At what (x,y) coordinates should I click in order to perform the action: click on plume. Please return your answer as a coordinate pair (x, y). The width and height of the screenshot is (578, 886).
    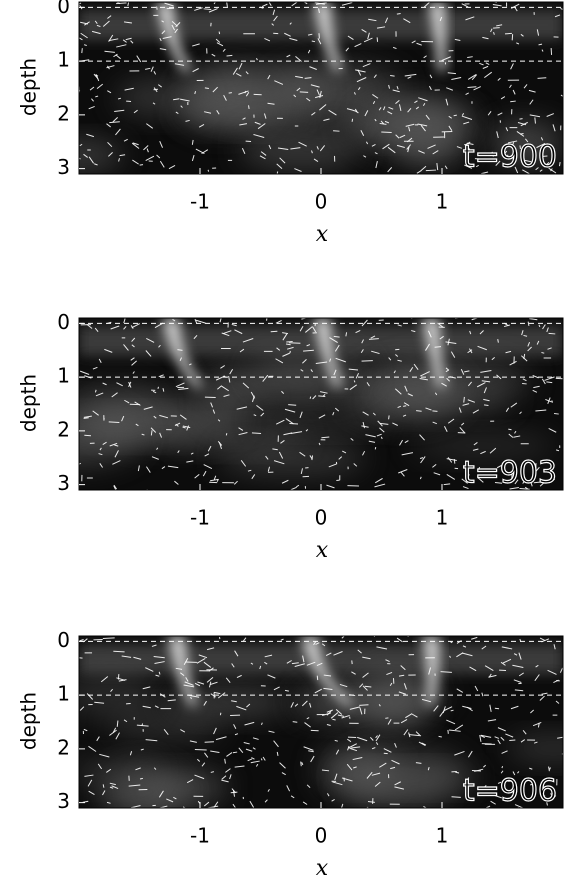
    Looking at the image, I should click on (430, 671).